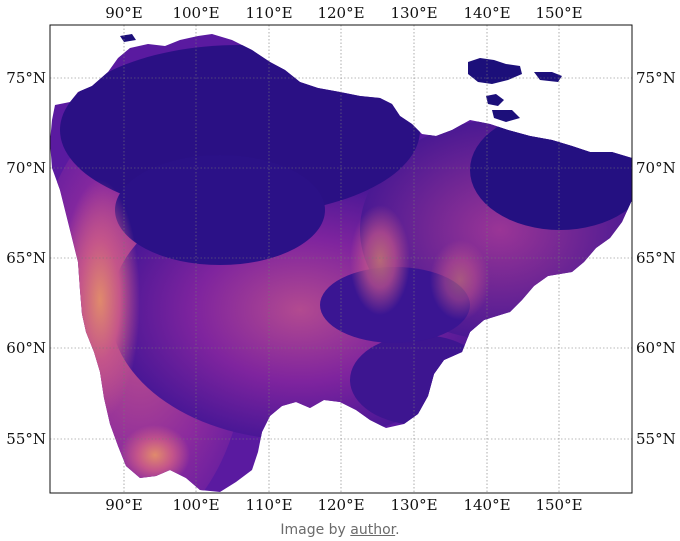 The width and height of the screenshot is (680, 541). Describe the element at coordinates (486, 13) in the screenshot. I see `lon-tick-top: 140°E` at that location.